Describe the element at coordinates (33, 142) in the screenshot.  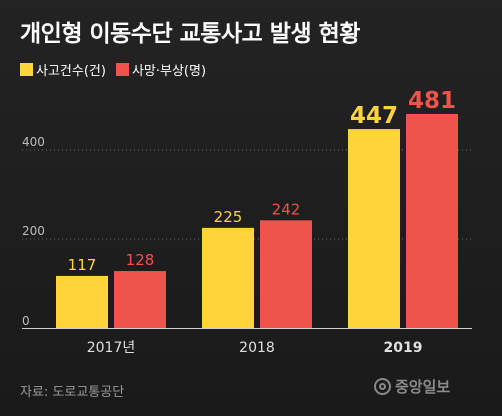
I see `y-tick-label-400: 400` at that location.